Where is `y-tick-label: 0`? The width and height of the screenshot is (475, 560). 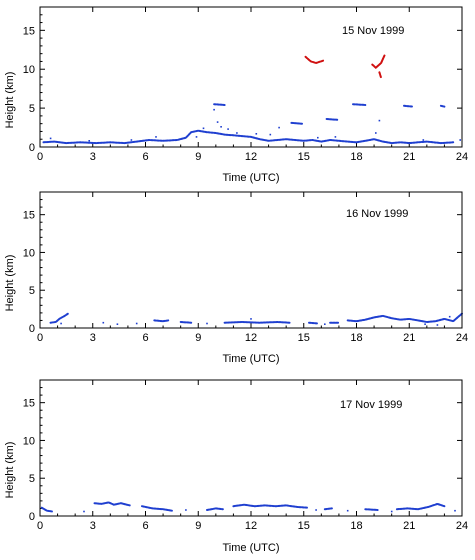
y-tick-label: 0 is located at coordinates (32, 517).